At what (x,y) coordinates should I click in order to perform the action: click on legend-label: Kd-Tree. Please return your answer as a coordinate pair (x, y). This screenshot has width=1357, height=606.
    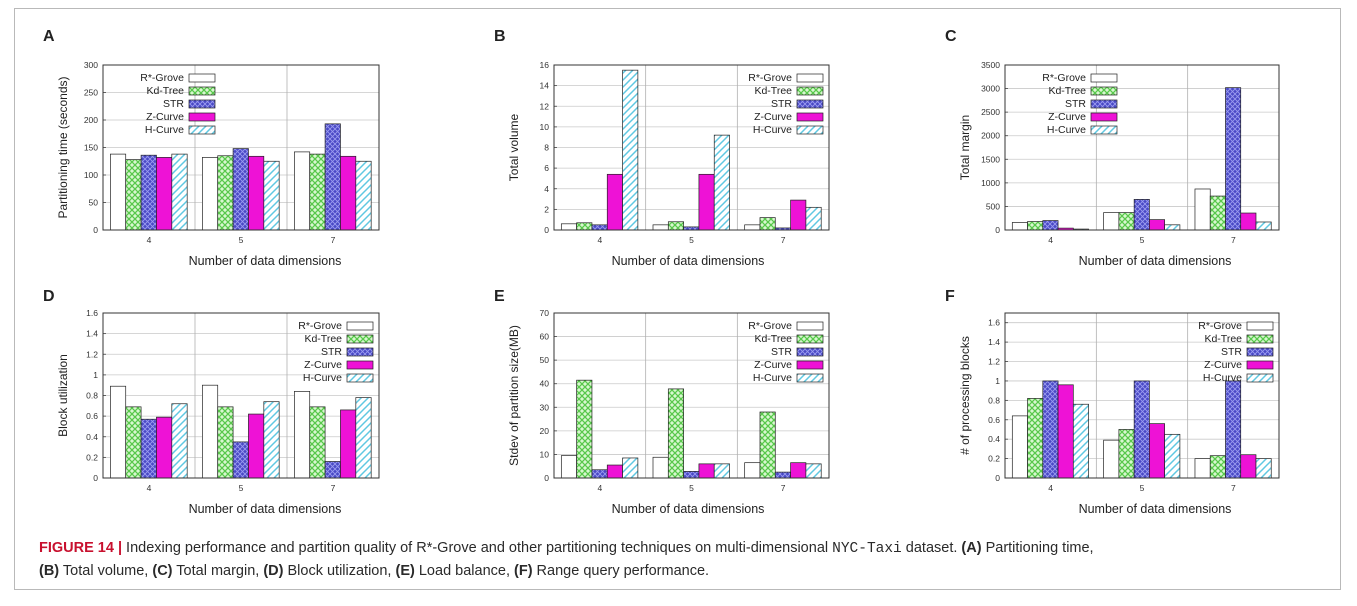
    Looking at the image, I should click on (773, 91).